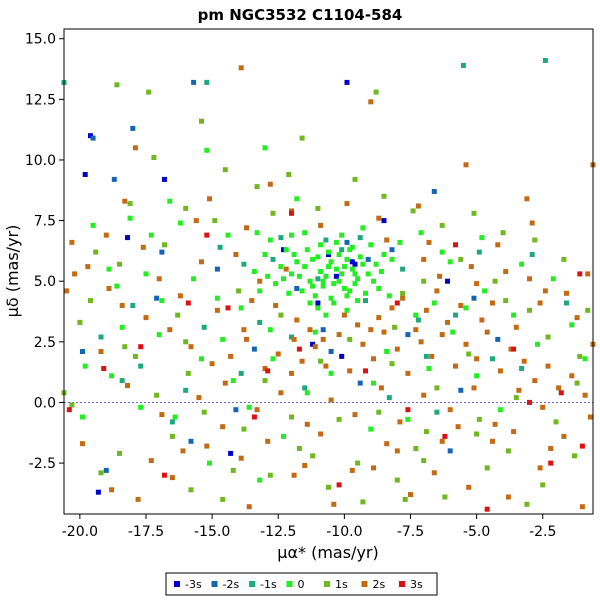 This screenshot has height=600, width=600. I want to click on legend-swatch, so click(327, 584).